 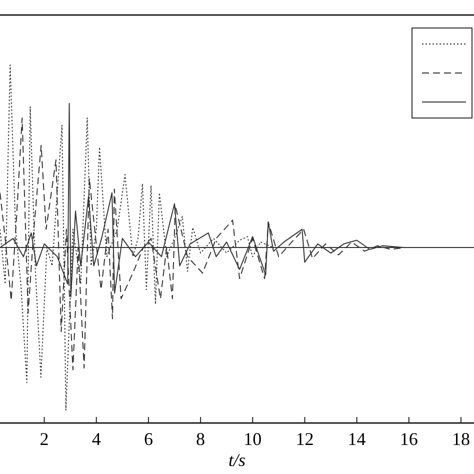 I want to click on x-tick-label: 18, so click(x=461, y=439).